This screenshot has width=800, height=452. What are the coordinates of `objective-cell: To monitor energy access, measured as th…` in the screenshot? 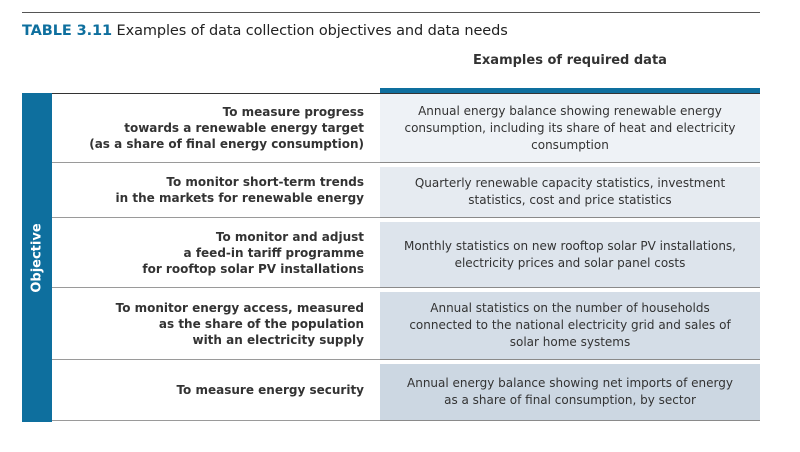 It's located at (216, 324).